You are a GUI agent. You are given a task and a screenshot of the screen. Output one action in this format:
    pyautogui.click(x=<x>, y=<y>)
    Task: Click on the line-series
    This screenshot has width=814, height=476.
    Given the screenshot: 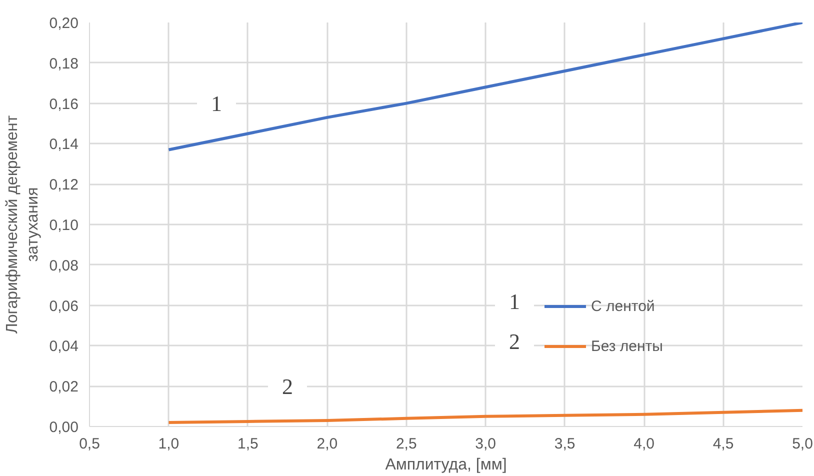 What is the action you would take?
    pyautogui.click(x=484, y=416)
    